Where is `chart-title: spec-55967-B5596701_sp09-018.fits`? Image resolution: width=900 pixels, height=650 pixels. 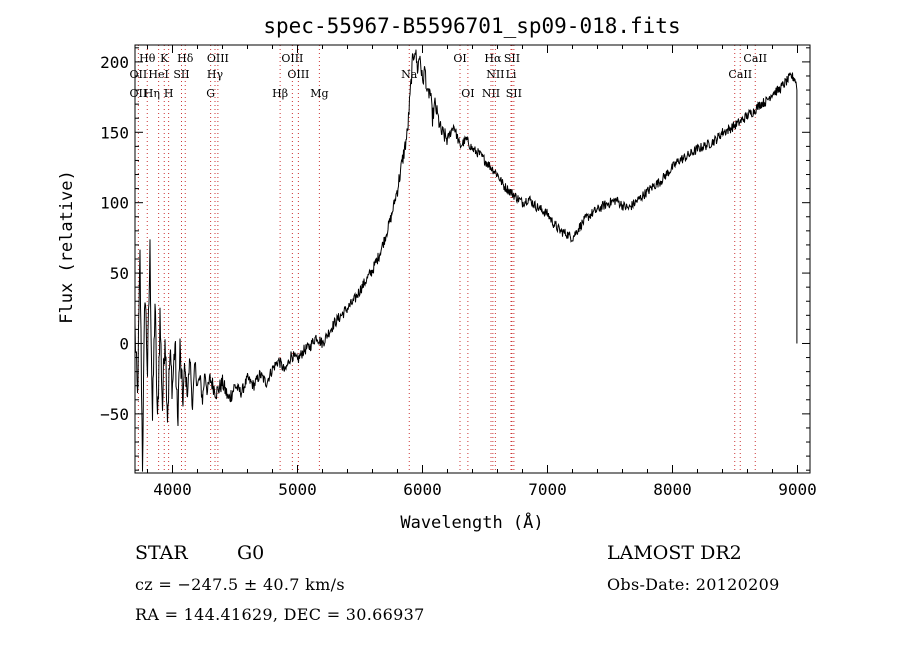
chart-title: spec-55967-B5596701_sp09-018.fits is located at coordinates (471, 26).